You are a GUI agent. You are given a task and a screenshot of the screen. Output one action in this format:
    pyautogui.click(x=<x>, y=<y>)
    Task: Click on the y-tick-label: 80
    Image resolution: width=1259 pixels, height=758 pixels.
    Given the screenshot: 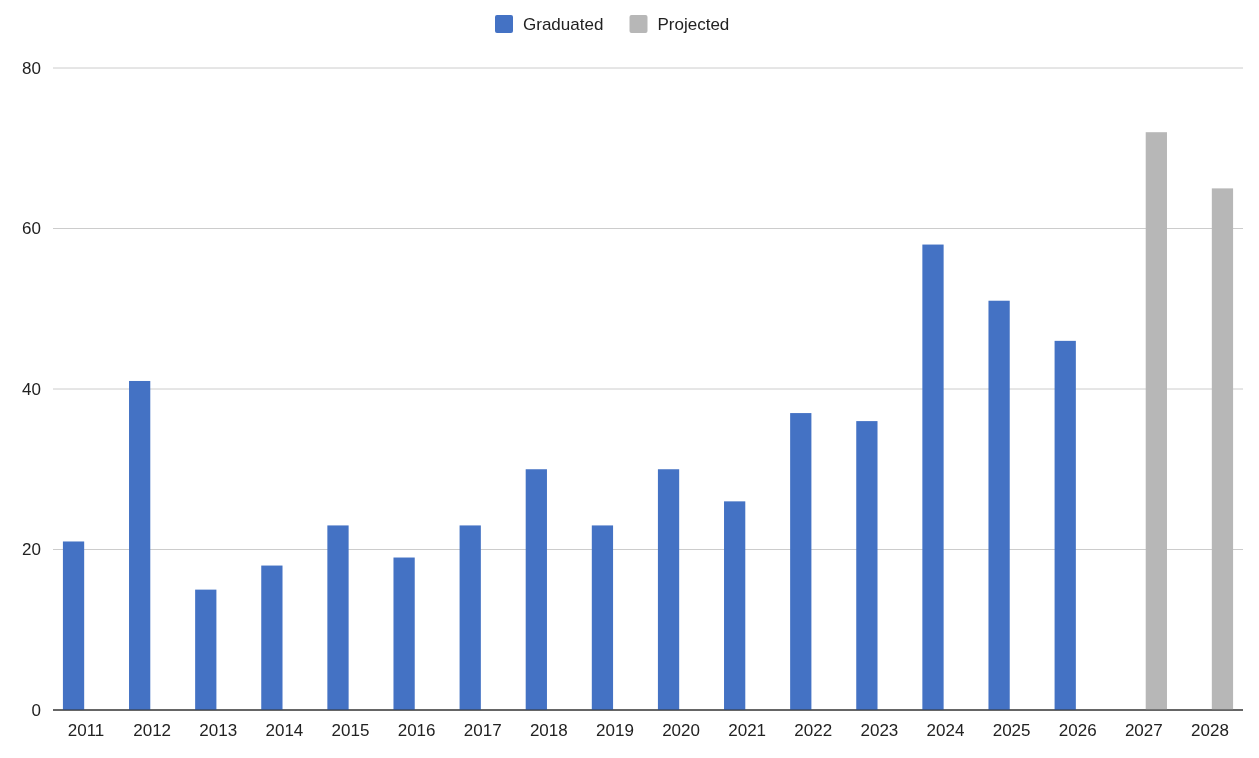 What is the action you would take?
    pyautogui.click(x=31, y=68)
    